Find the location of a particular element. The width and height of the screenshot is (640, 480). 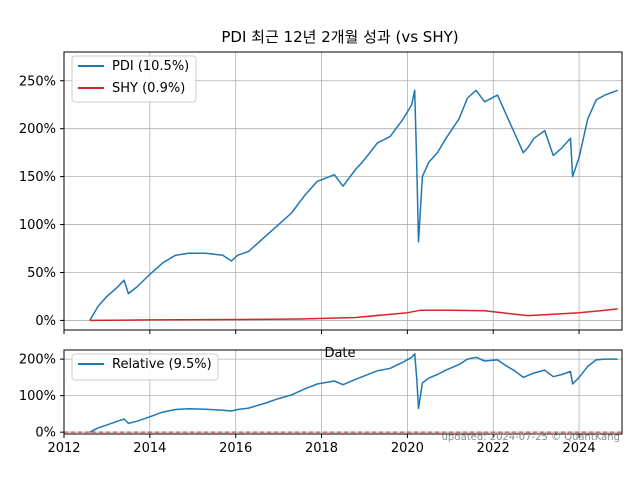

bottom-y-tick-label: 200% is located at coordinates (37, 360).